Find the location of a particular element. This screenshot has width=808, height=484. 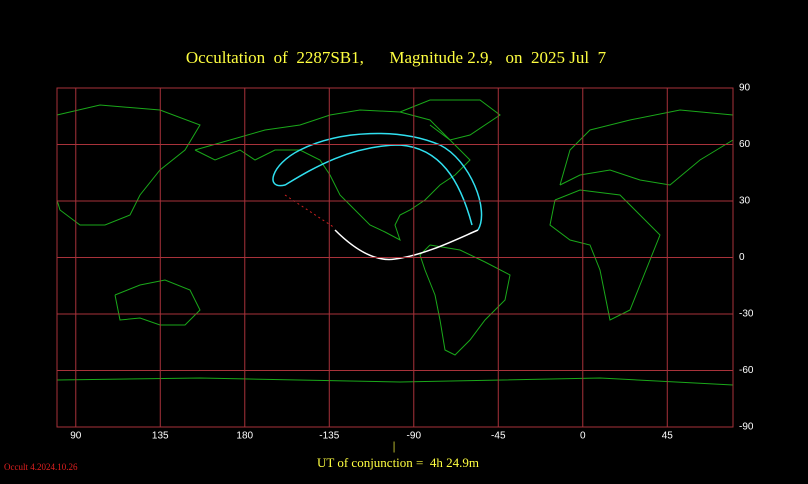

africa is located at coordinates (605, 255).